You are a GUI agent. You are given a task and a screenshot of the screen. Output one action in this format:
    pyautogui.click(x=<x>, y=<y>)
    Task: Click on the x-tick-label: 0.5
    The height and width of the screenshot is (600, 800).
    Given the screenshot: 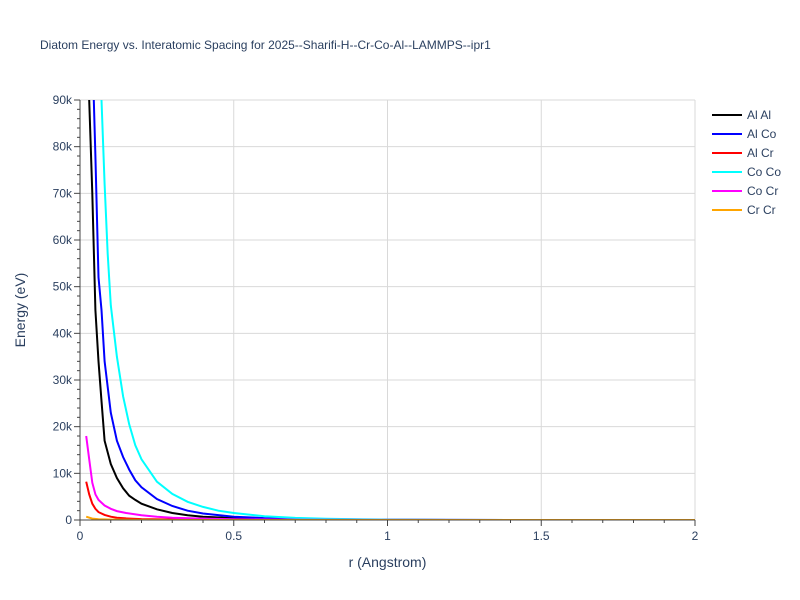 What is the action you would take?
    pyautogui.click(x=233, y=536)
    